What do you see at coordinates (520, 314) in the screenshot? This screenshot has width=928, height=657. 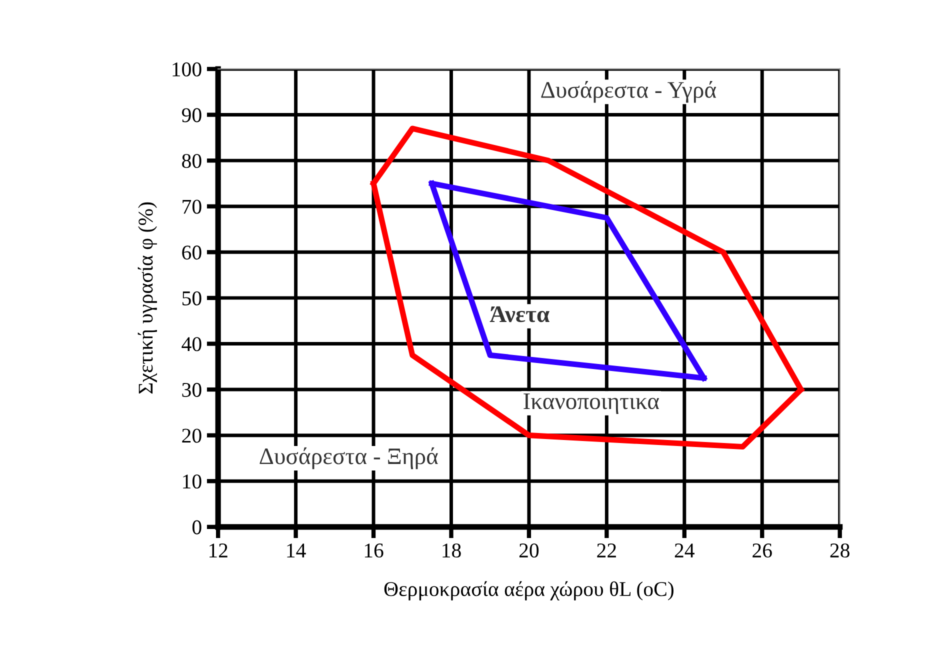 I see `annotation: Άνετα` at bounding box center [520, 314].